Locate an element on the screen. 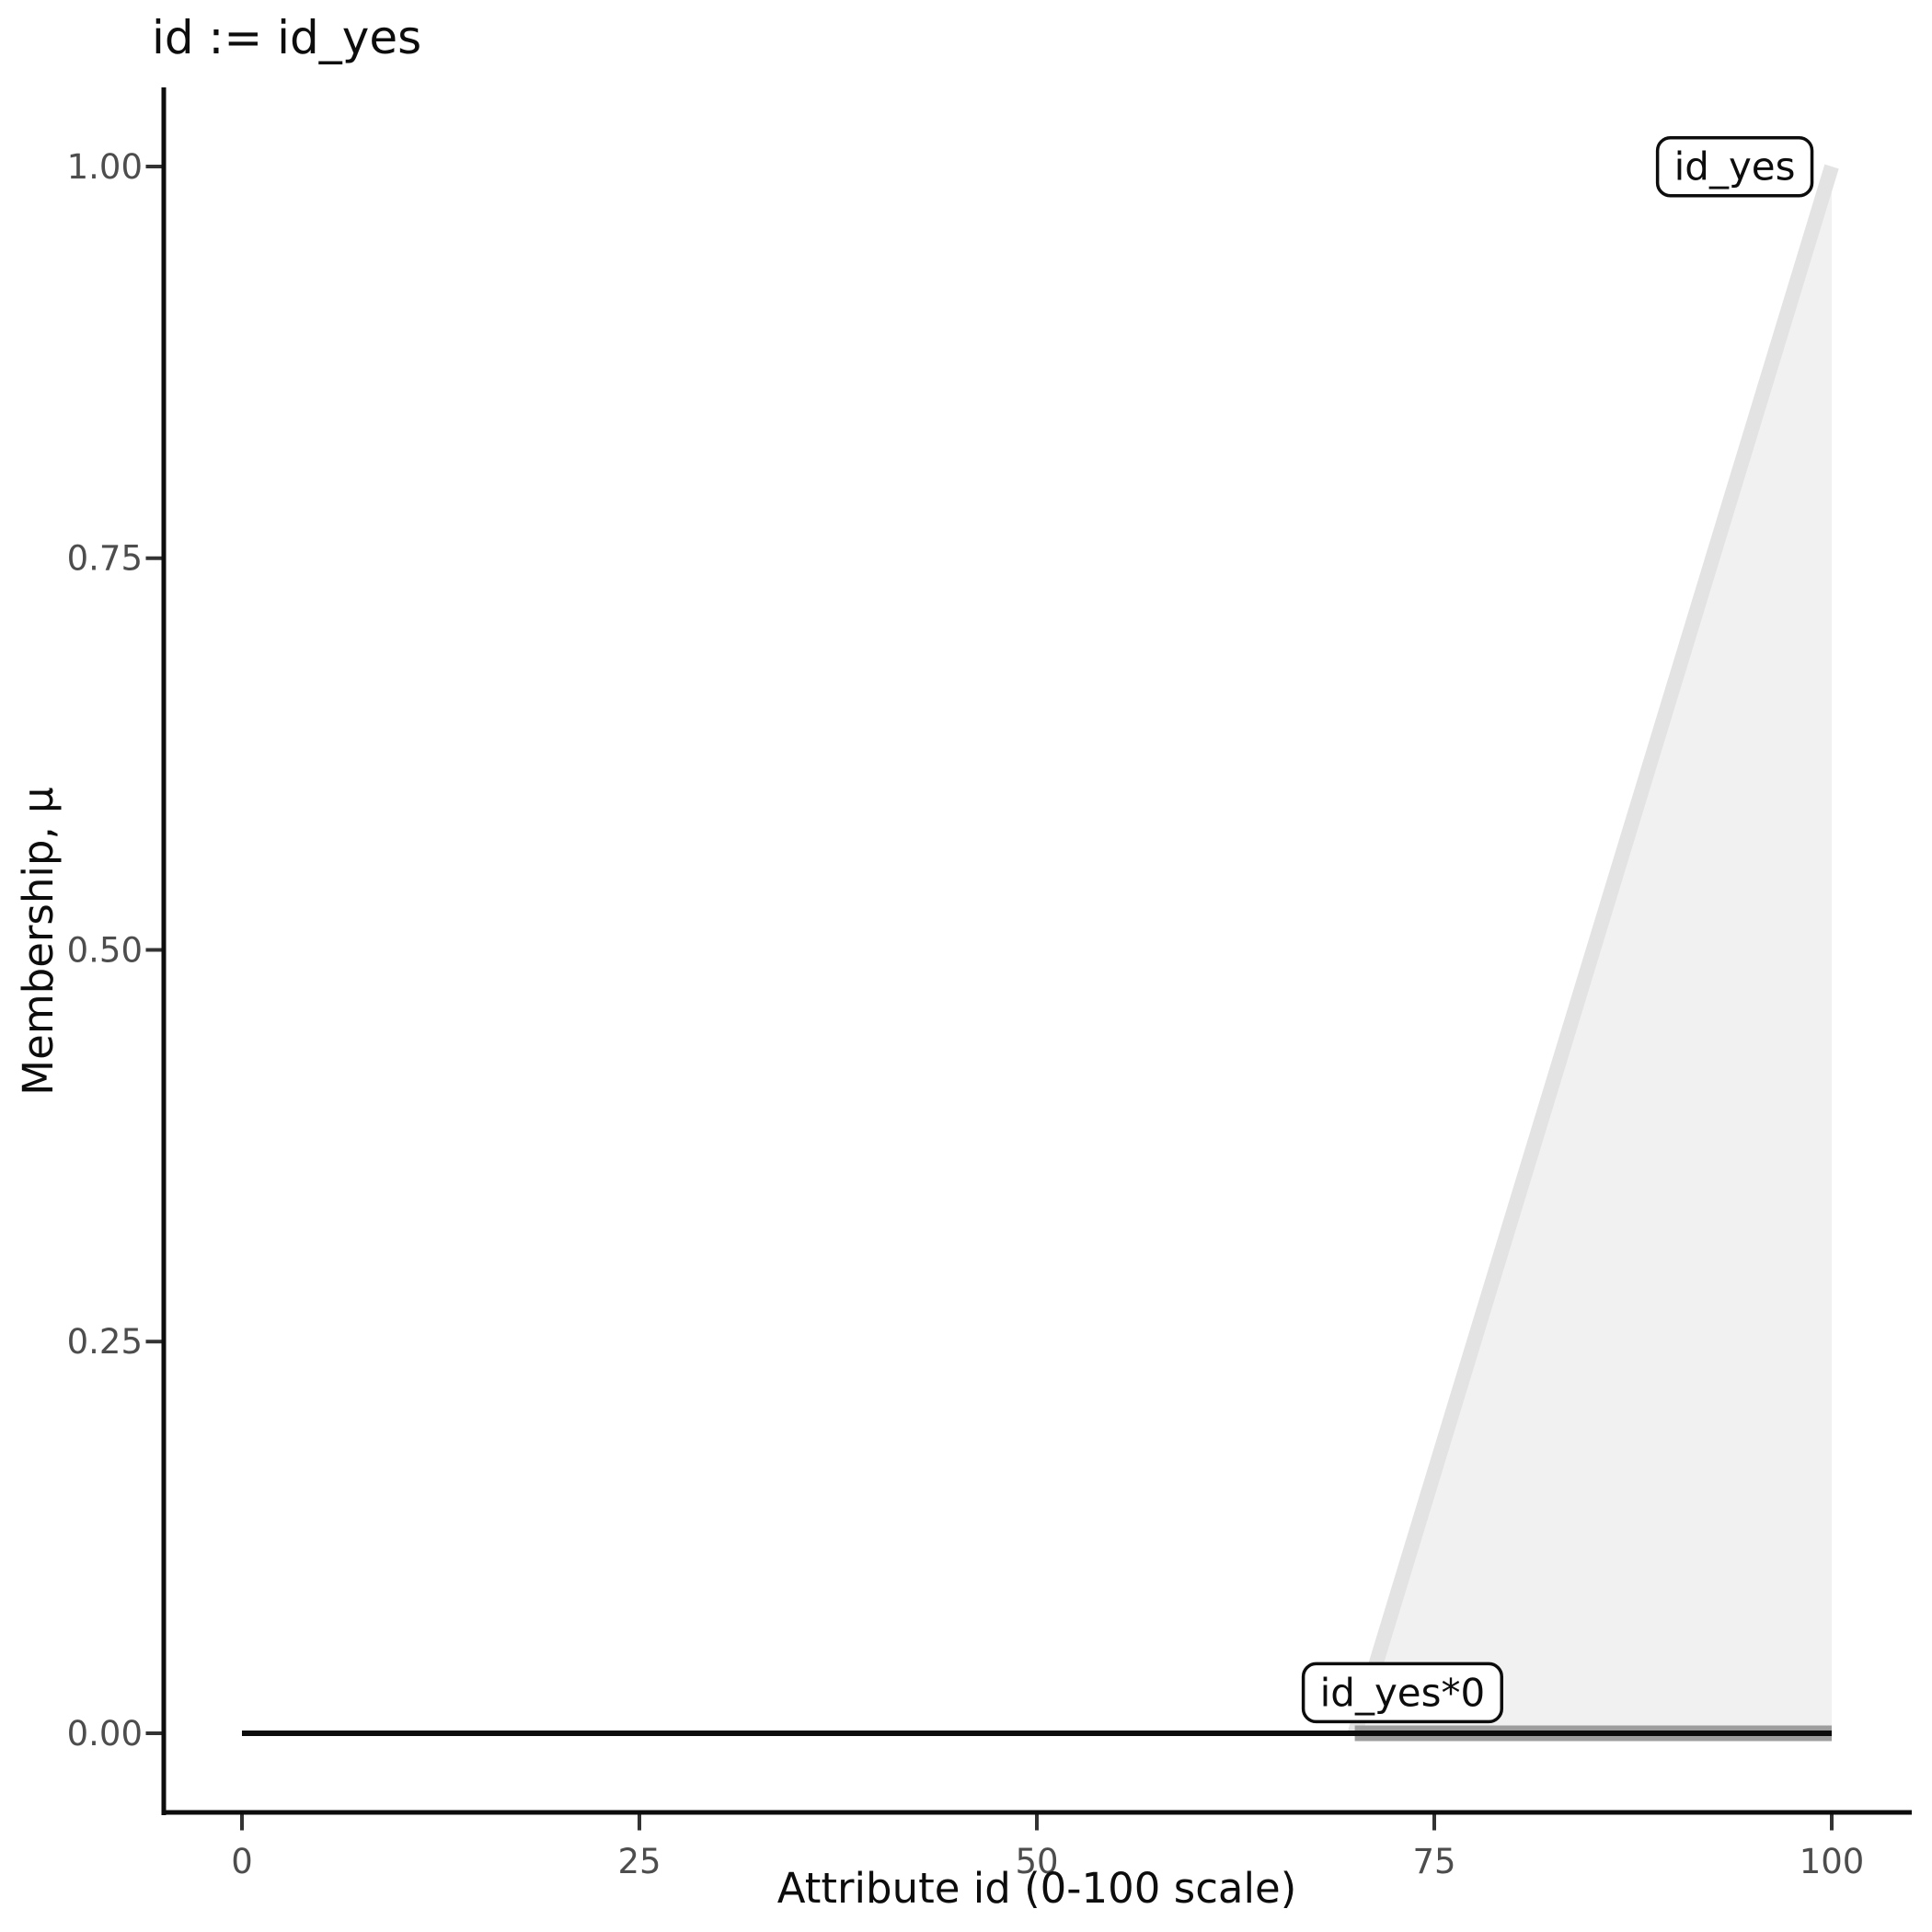 The width and height of the screenshot is (1932, 1932). x-tick-label: 25 is located at coordinates (639, 1861).